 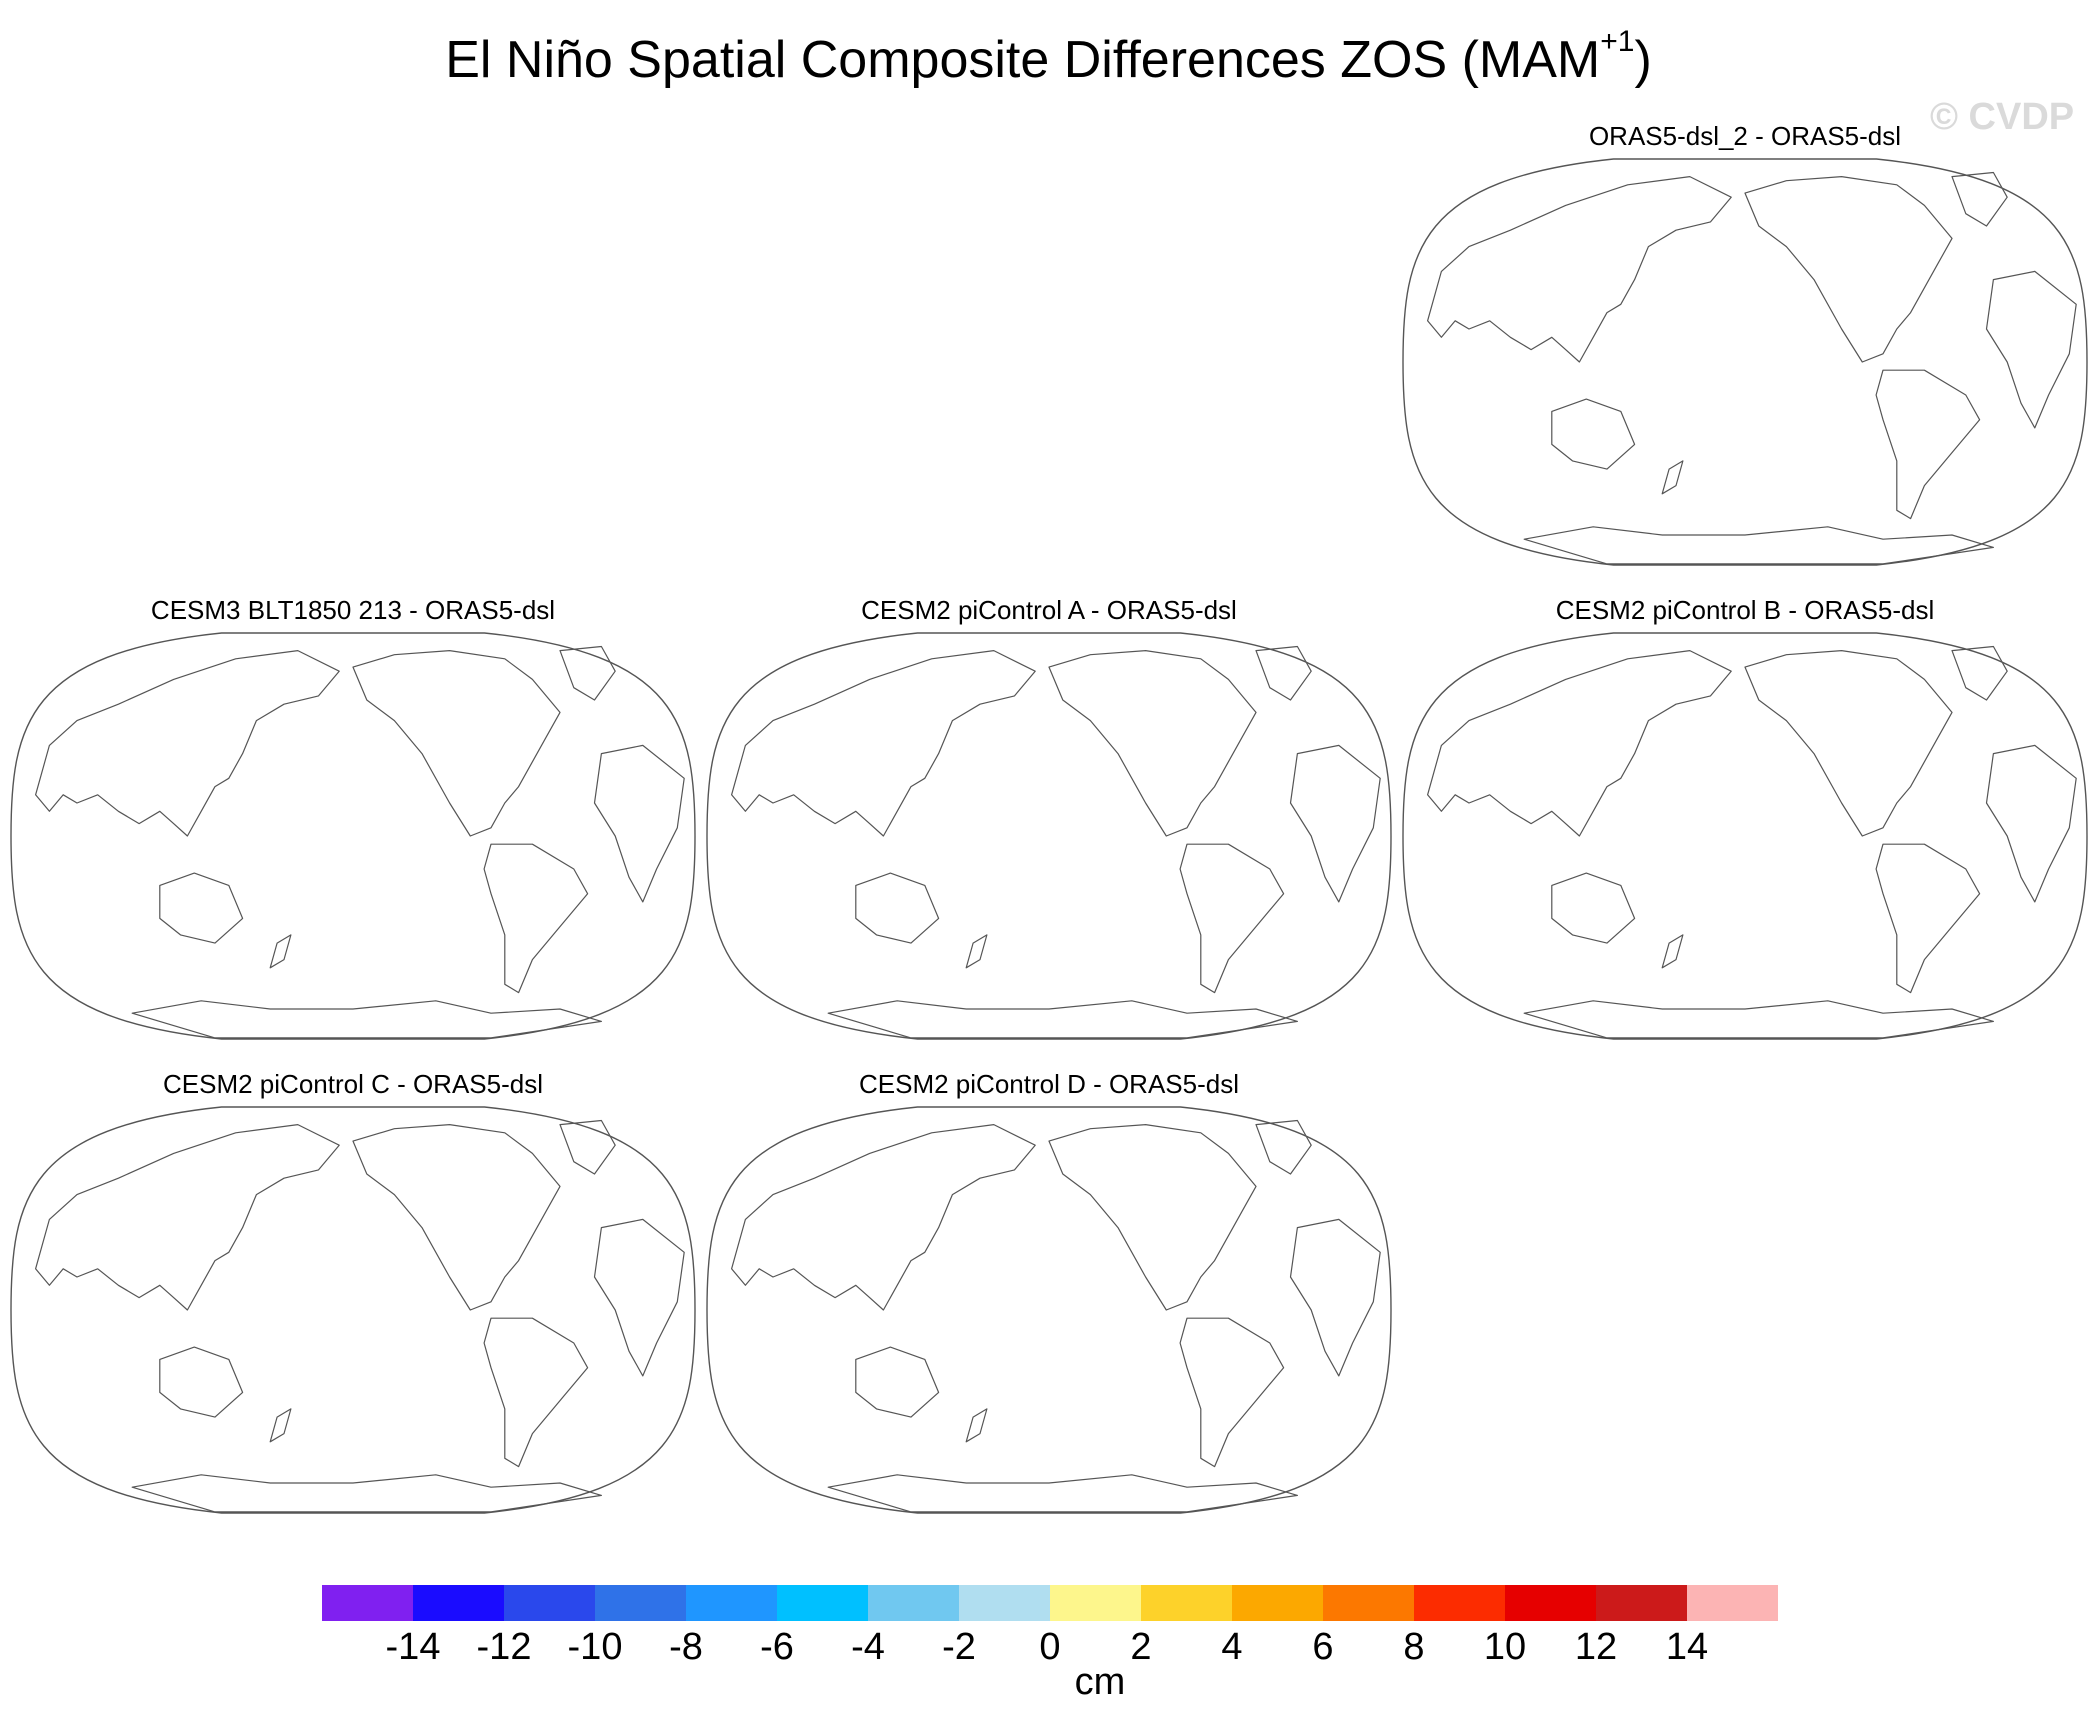 I want to click on colorbar-tick-label: -12, so click(x=504, y=1647).